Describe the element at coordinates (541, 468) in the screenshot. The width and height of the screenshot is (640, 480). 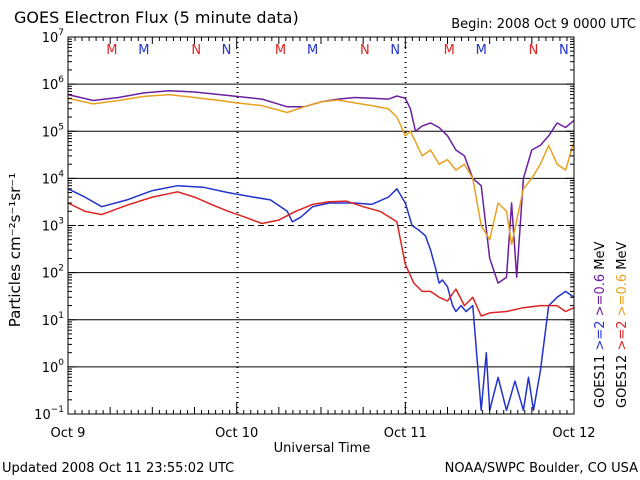
I see `footer-credit: NOAA/SWPC Boulder, CO USA` at that location.